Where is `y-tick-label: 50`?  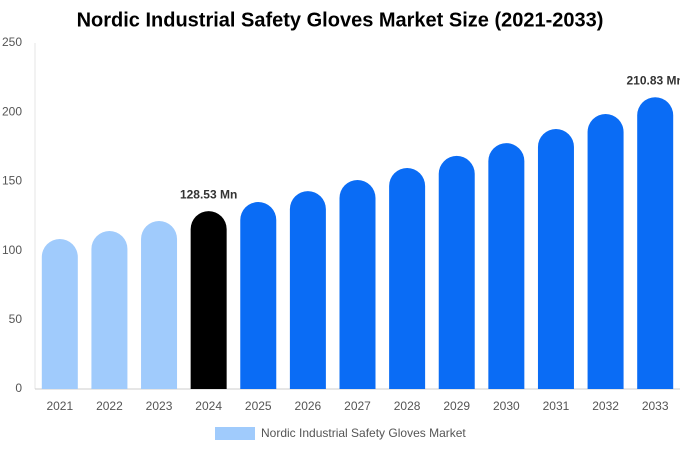 y-tick-label: 50 is located at coordinates (16, 319).